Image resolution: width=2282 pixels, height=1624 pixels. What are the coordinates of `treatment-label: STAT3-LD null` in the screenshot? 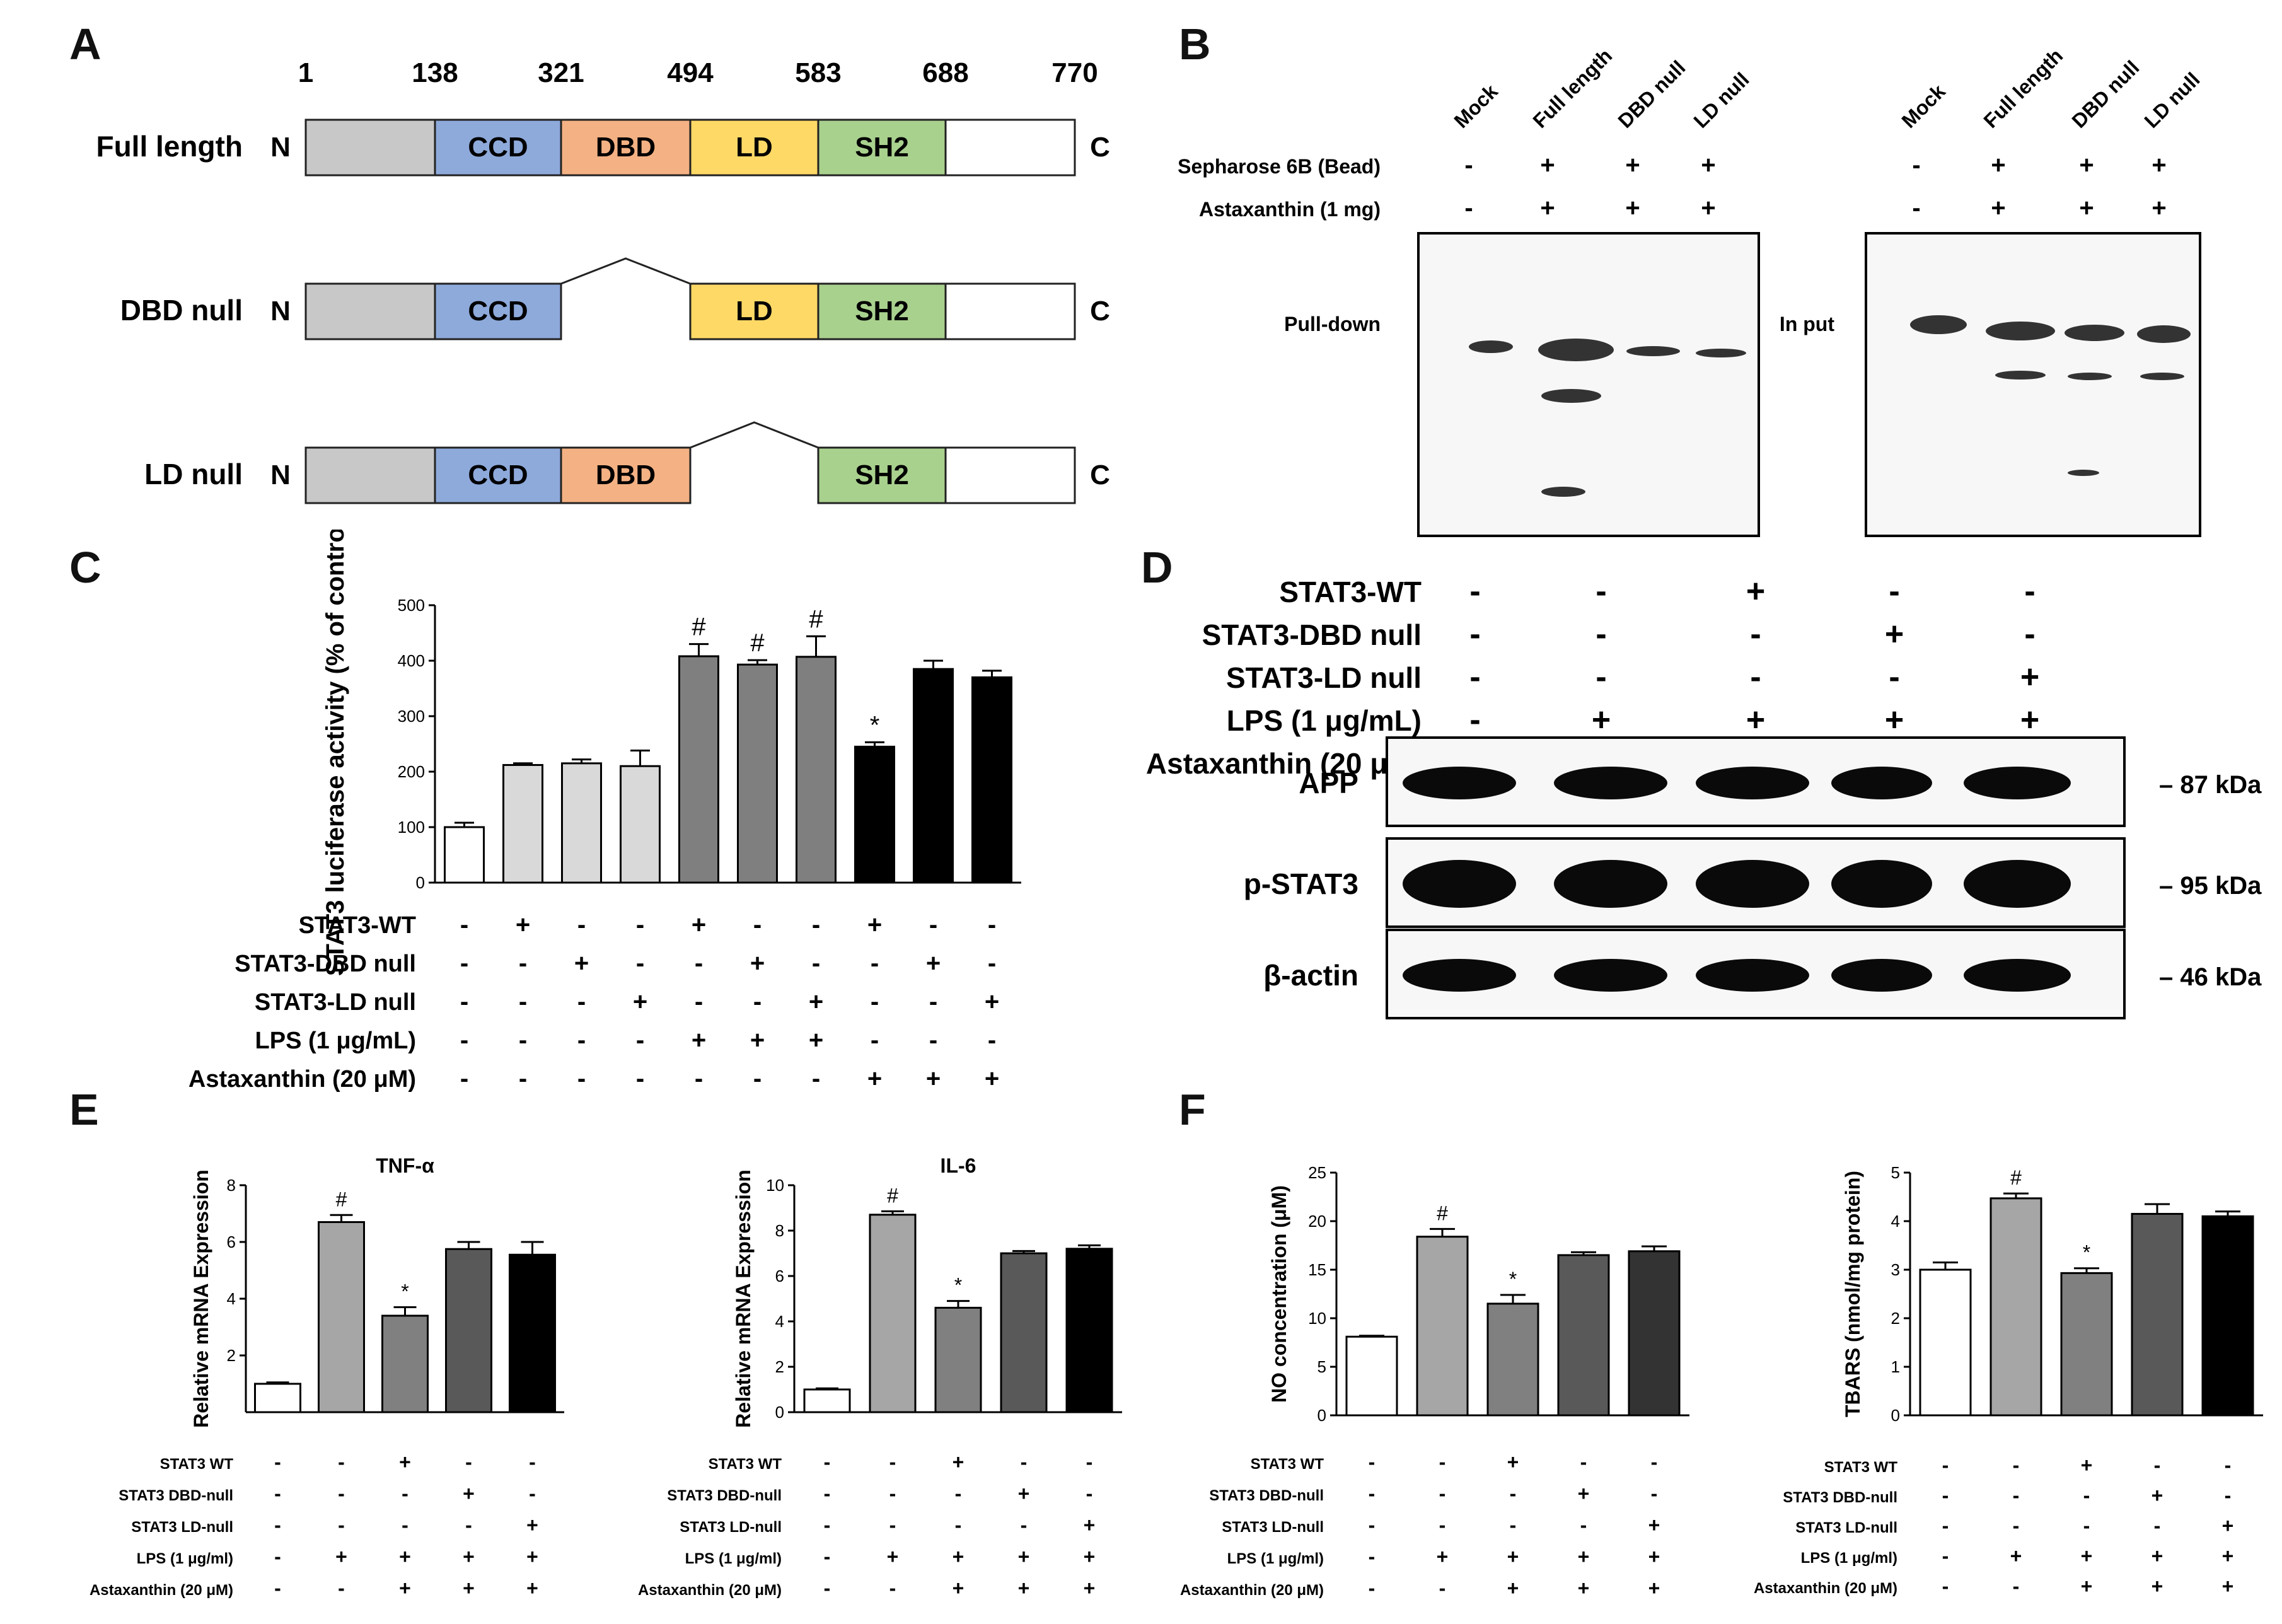 It's located at (1324, 678).